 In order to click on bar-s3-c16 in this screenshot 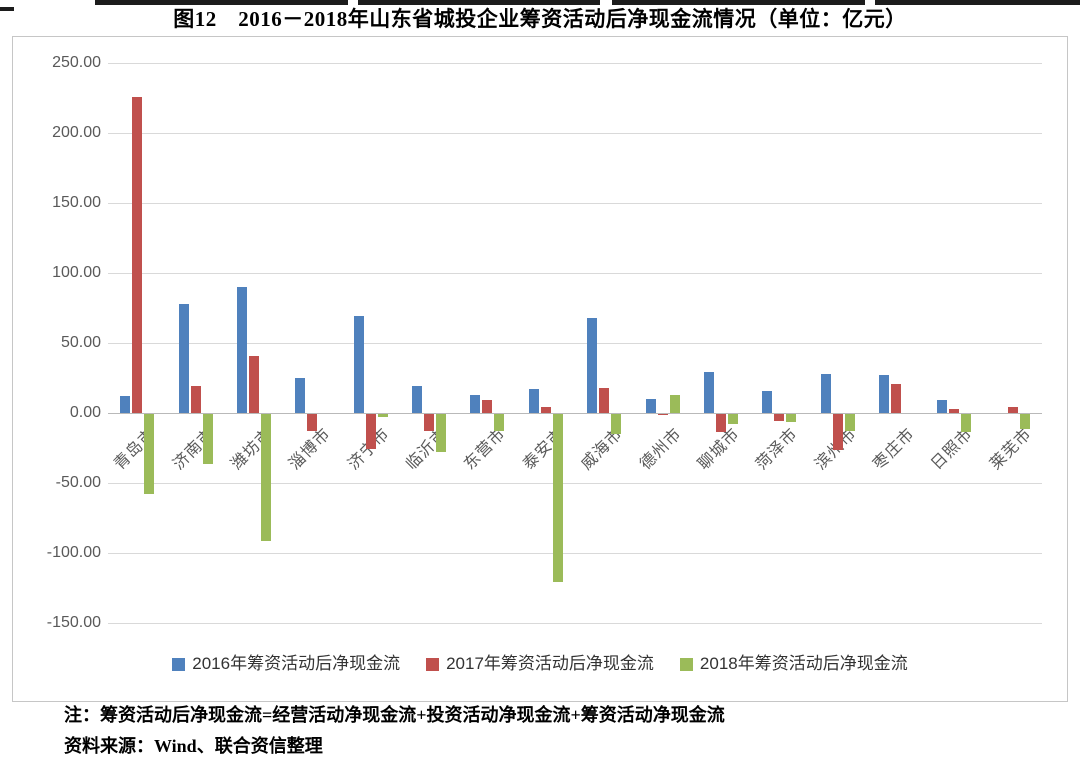, I will do `click(1024, 422)`.